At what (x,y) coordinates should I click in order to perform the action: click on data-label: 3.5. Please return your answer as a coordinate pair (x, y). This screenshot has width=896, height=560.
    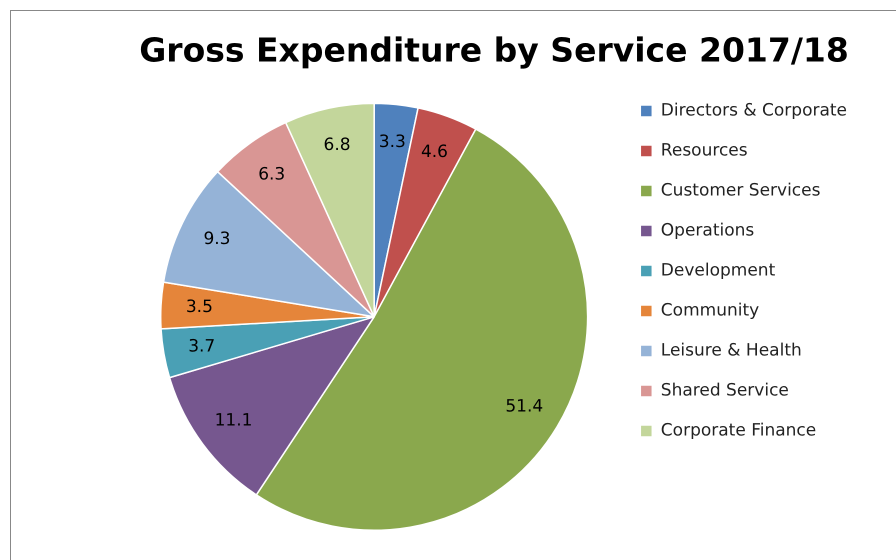
    Looking at the image, I should click on (199, 306).